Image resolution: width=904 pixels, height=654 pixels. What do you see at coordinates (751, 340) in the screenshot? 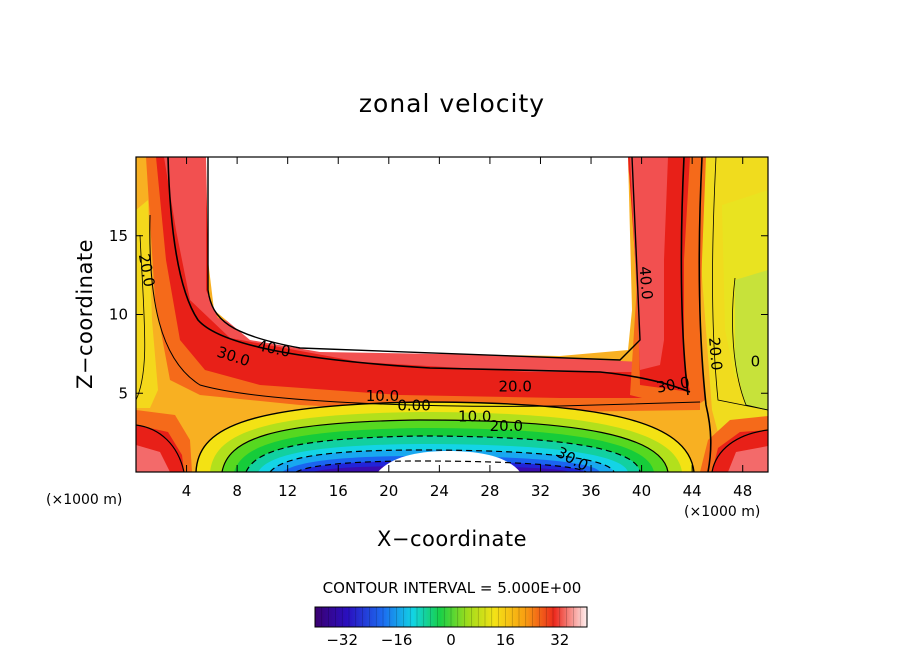
I see `band-right-greenish` at bounding box center [751, 340].